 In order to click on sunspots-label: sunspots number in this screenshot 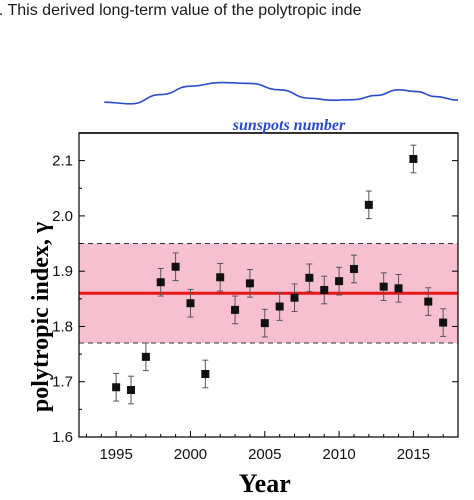, I will do `click(289, 125)`.